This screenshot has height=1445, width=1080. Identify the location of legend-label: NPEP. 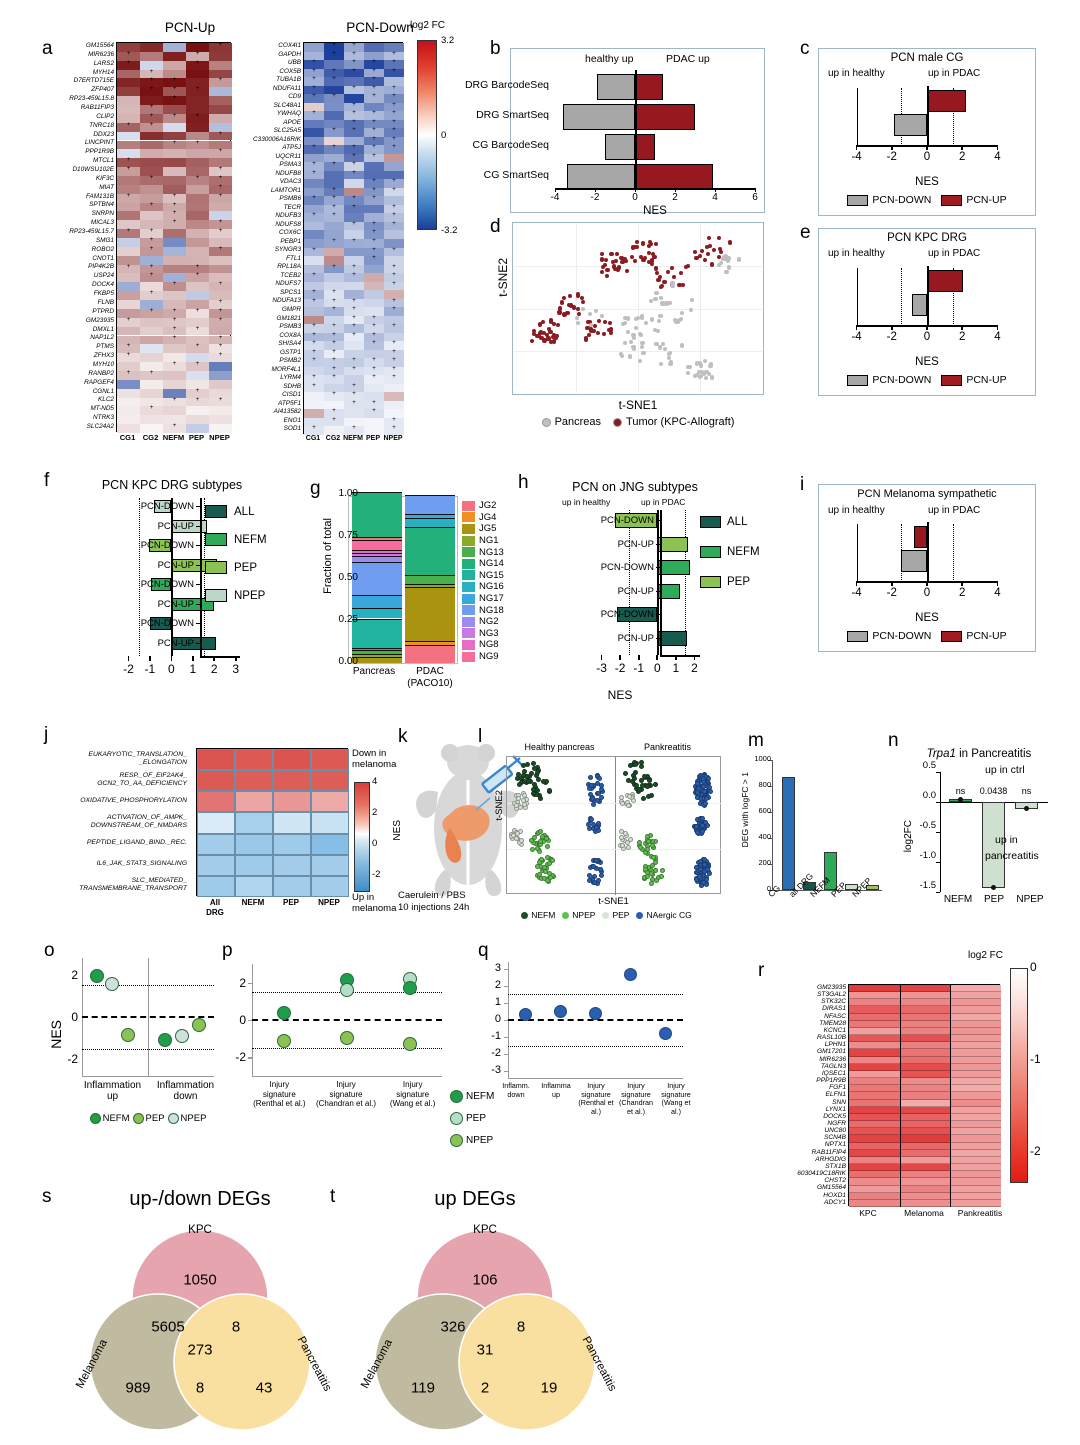
(480, 1140).